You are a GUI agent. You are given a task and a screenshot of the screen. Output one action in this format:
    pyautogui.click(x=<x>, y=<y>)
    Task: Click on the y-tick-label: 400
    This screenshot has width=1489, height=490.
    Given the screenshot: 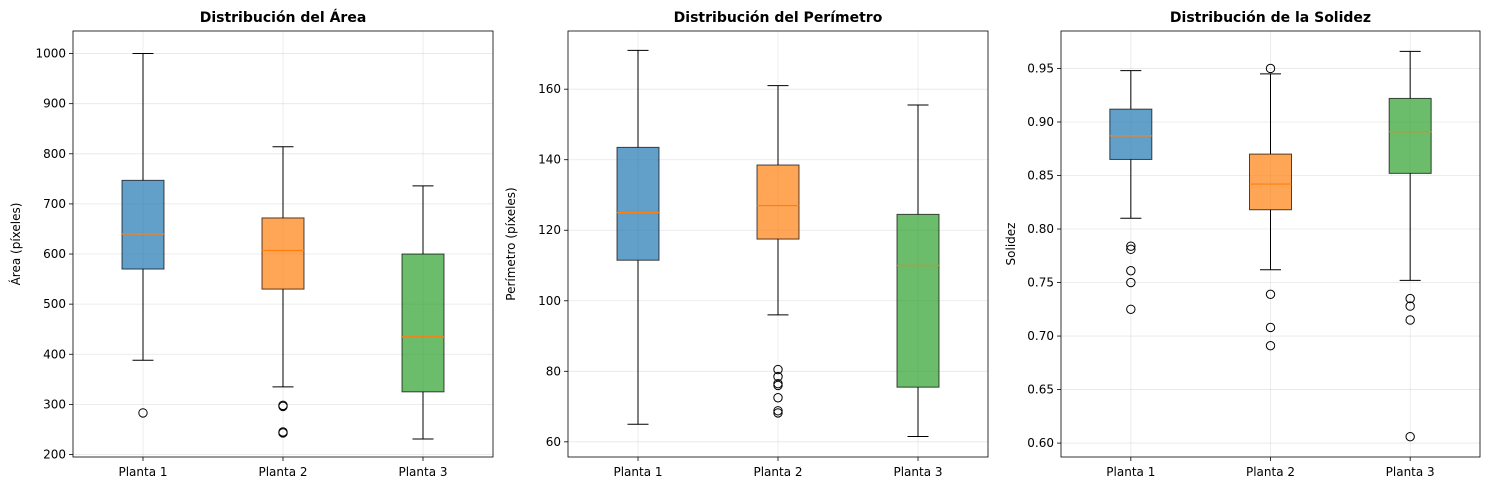 What is the action you would take?
    pyautogui.click(x=54, y=354)
    